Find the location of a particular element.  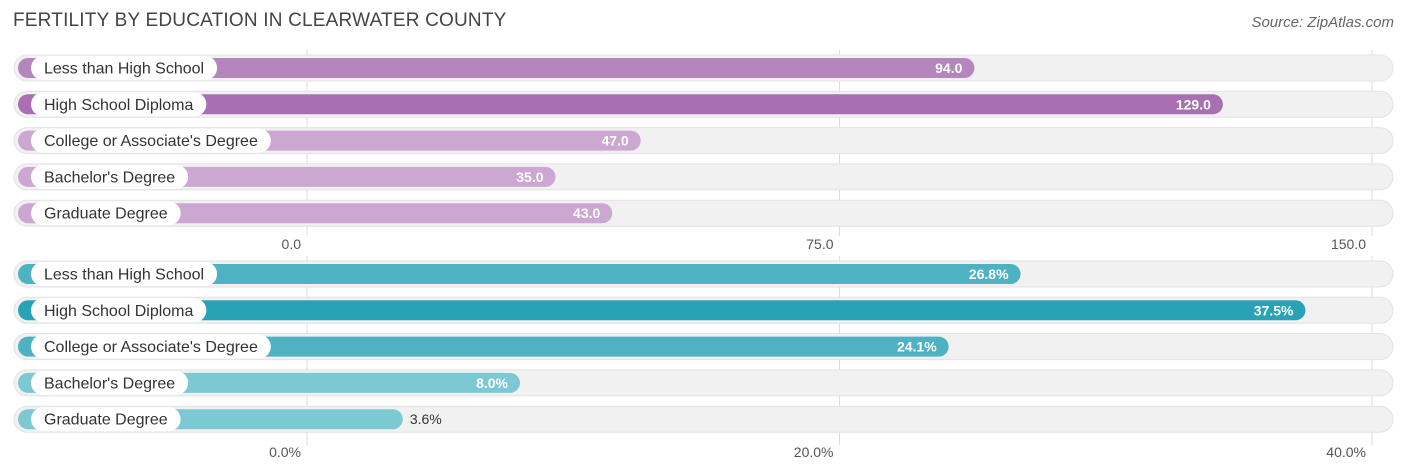

x-tick-label: 20.0% is located at coordinates (814, 452).